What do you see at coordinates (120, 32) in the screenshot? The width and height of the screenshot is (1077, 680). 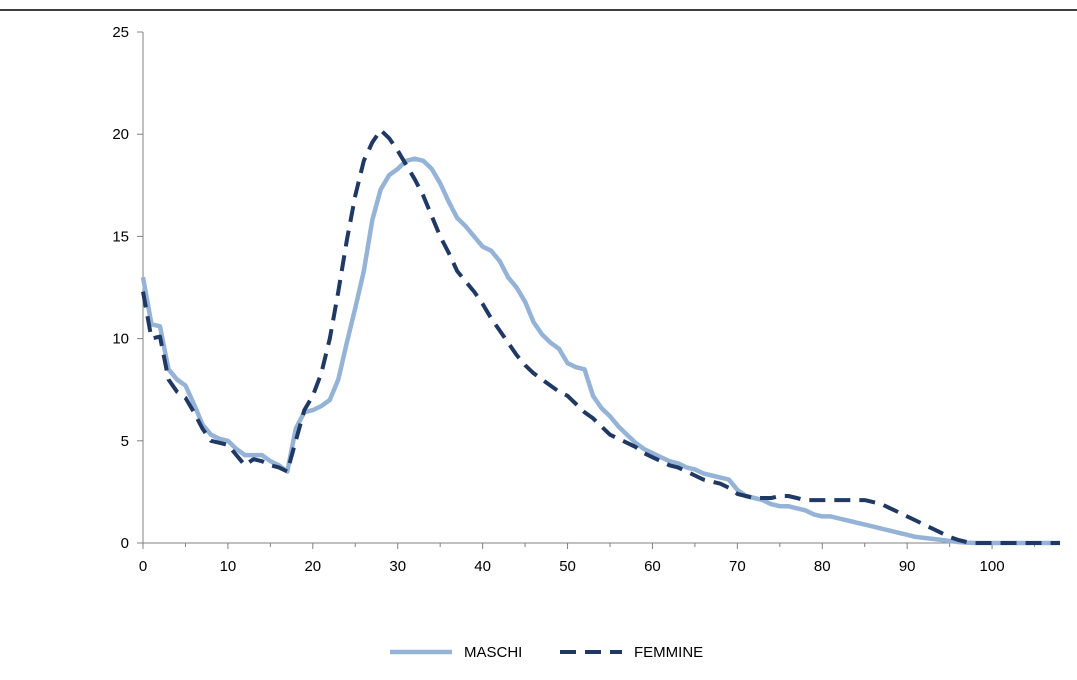 I see `y-tick-label: 25` at bounding box center [120, 32].